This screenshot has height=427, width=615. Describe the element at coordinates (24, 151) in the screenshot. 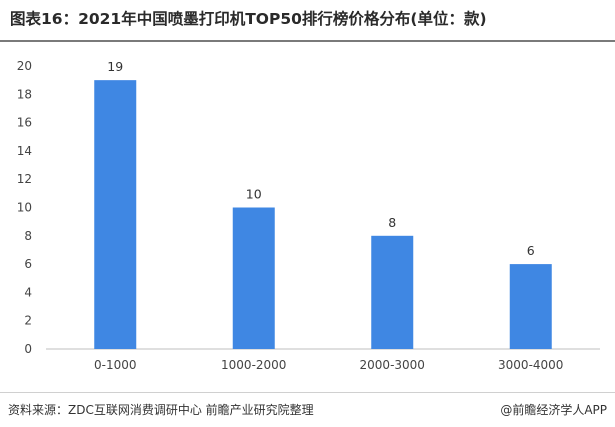

I see `y-tick-label: 14` at that location.